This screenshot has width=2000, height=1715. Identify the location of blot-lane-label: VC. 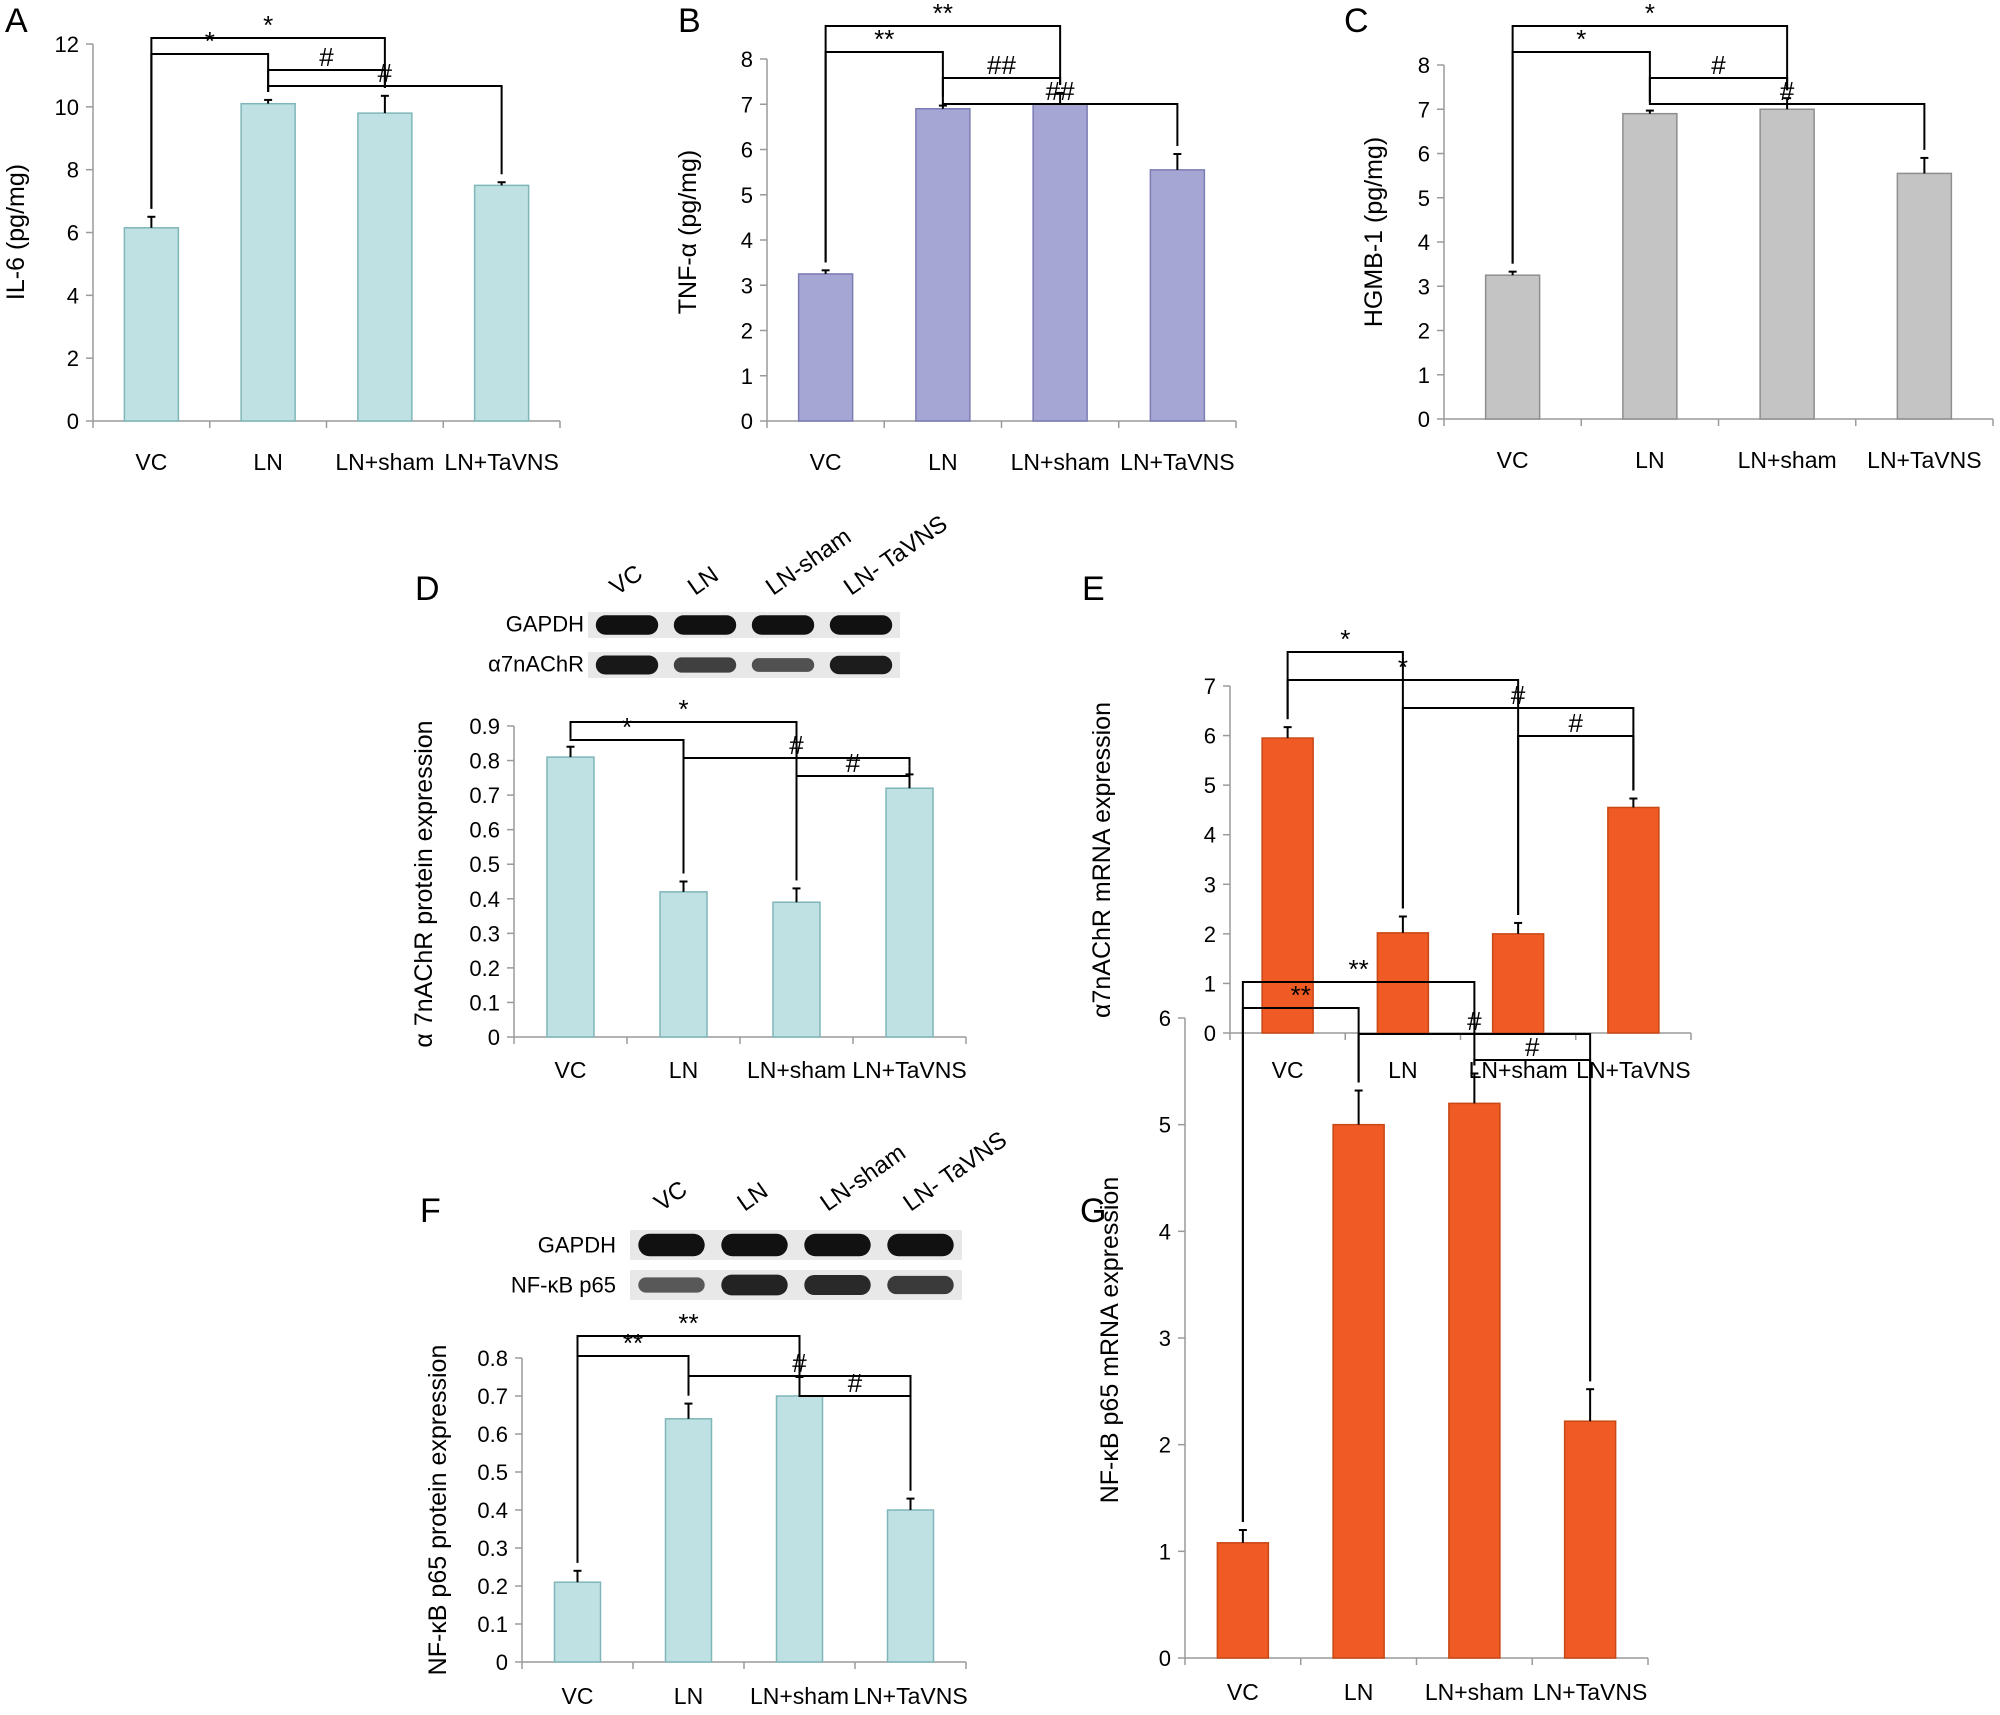
(626, 580).